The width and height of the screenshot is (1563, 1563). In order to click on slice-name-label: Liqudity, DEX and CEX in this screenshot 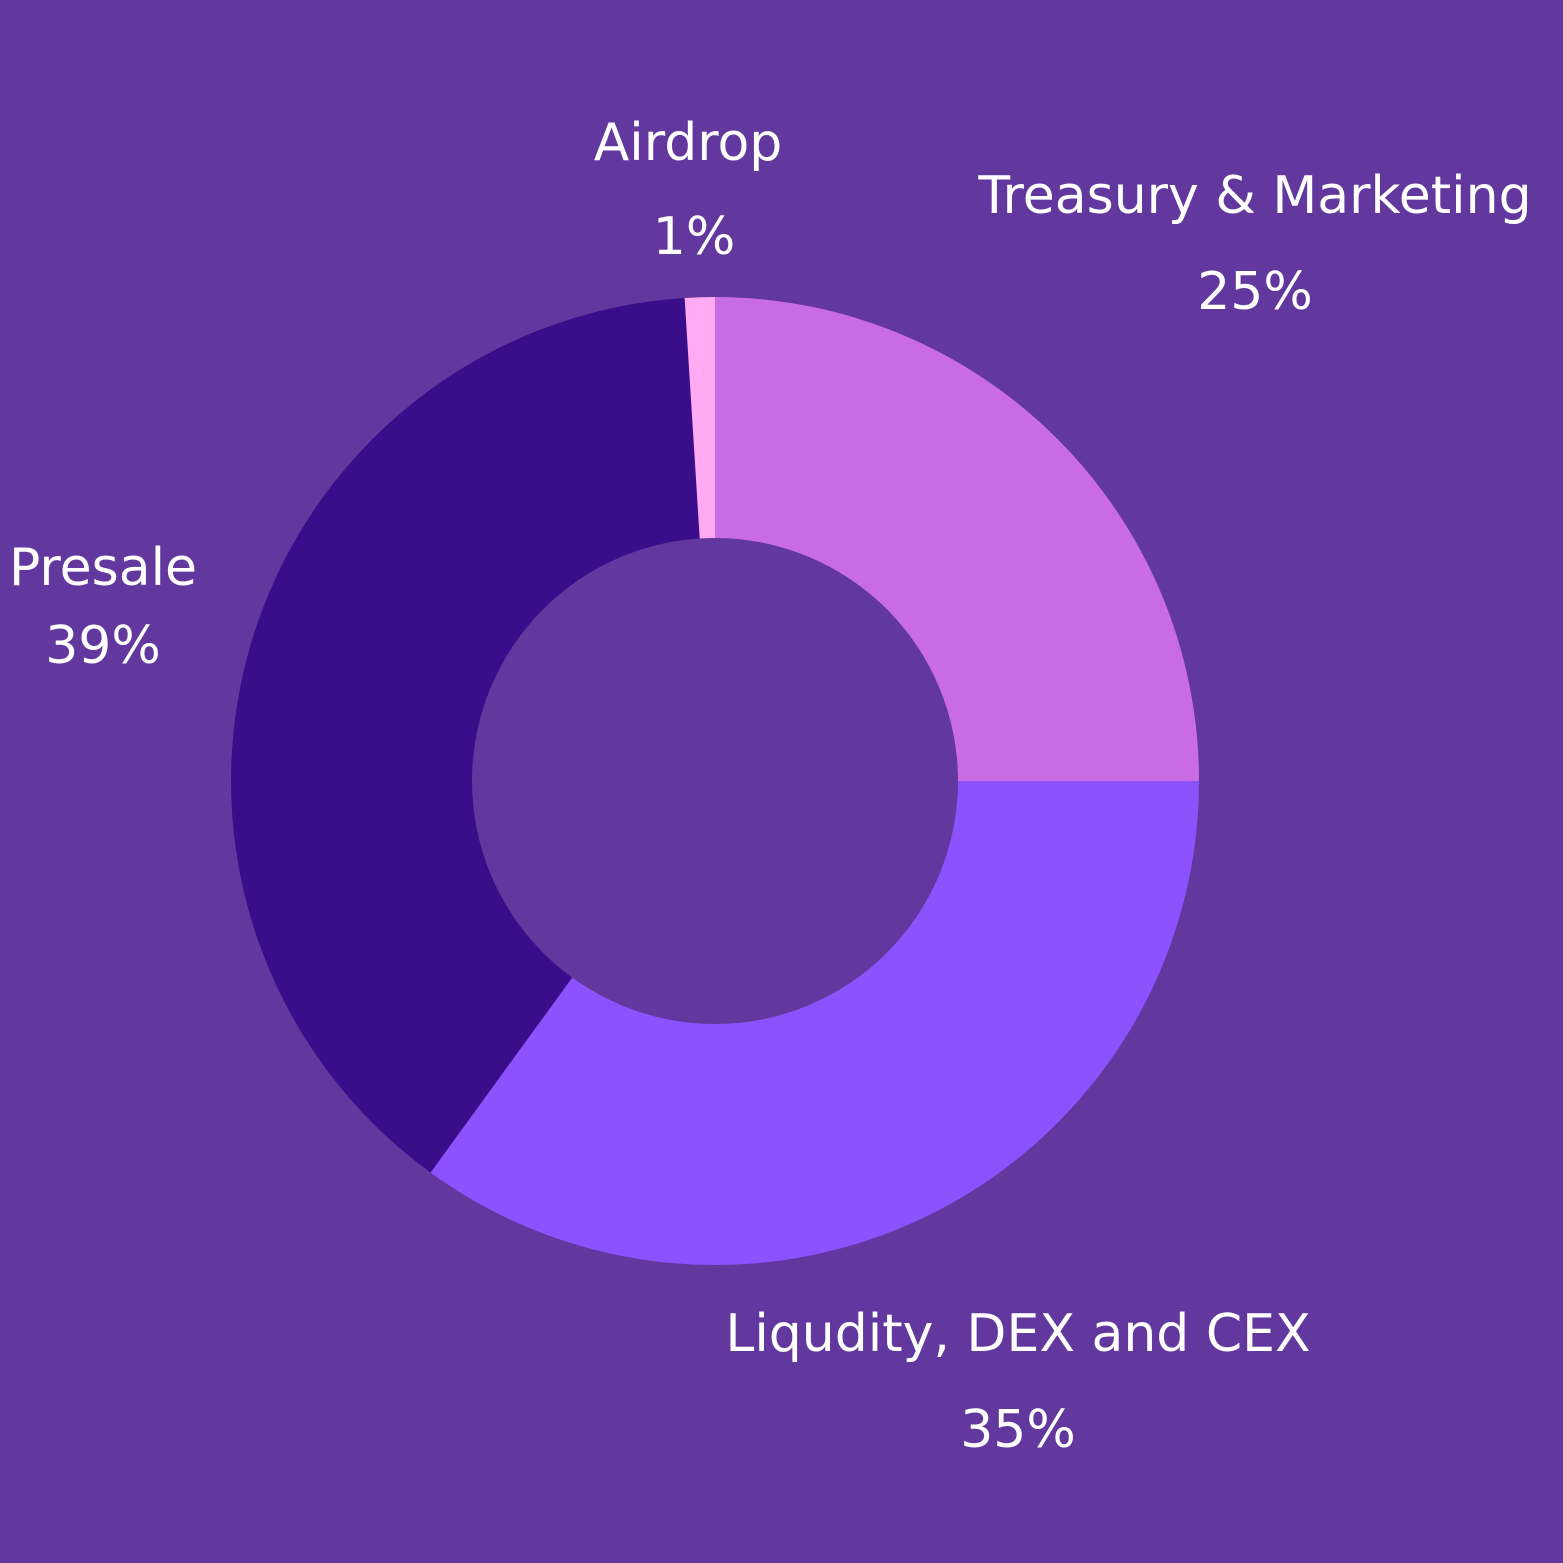, I will do `click(1017, 1334)`.